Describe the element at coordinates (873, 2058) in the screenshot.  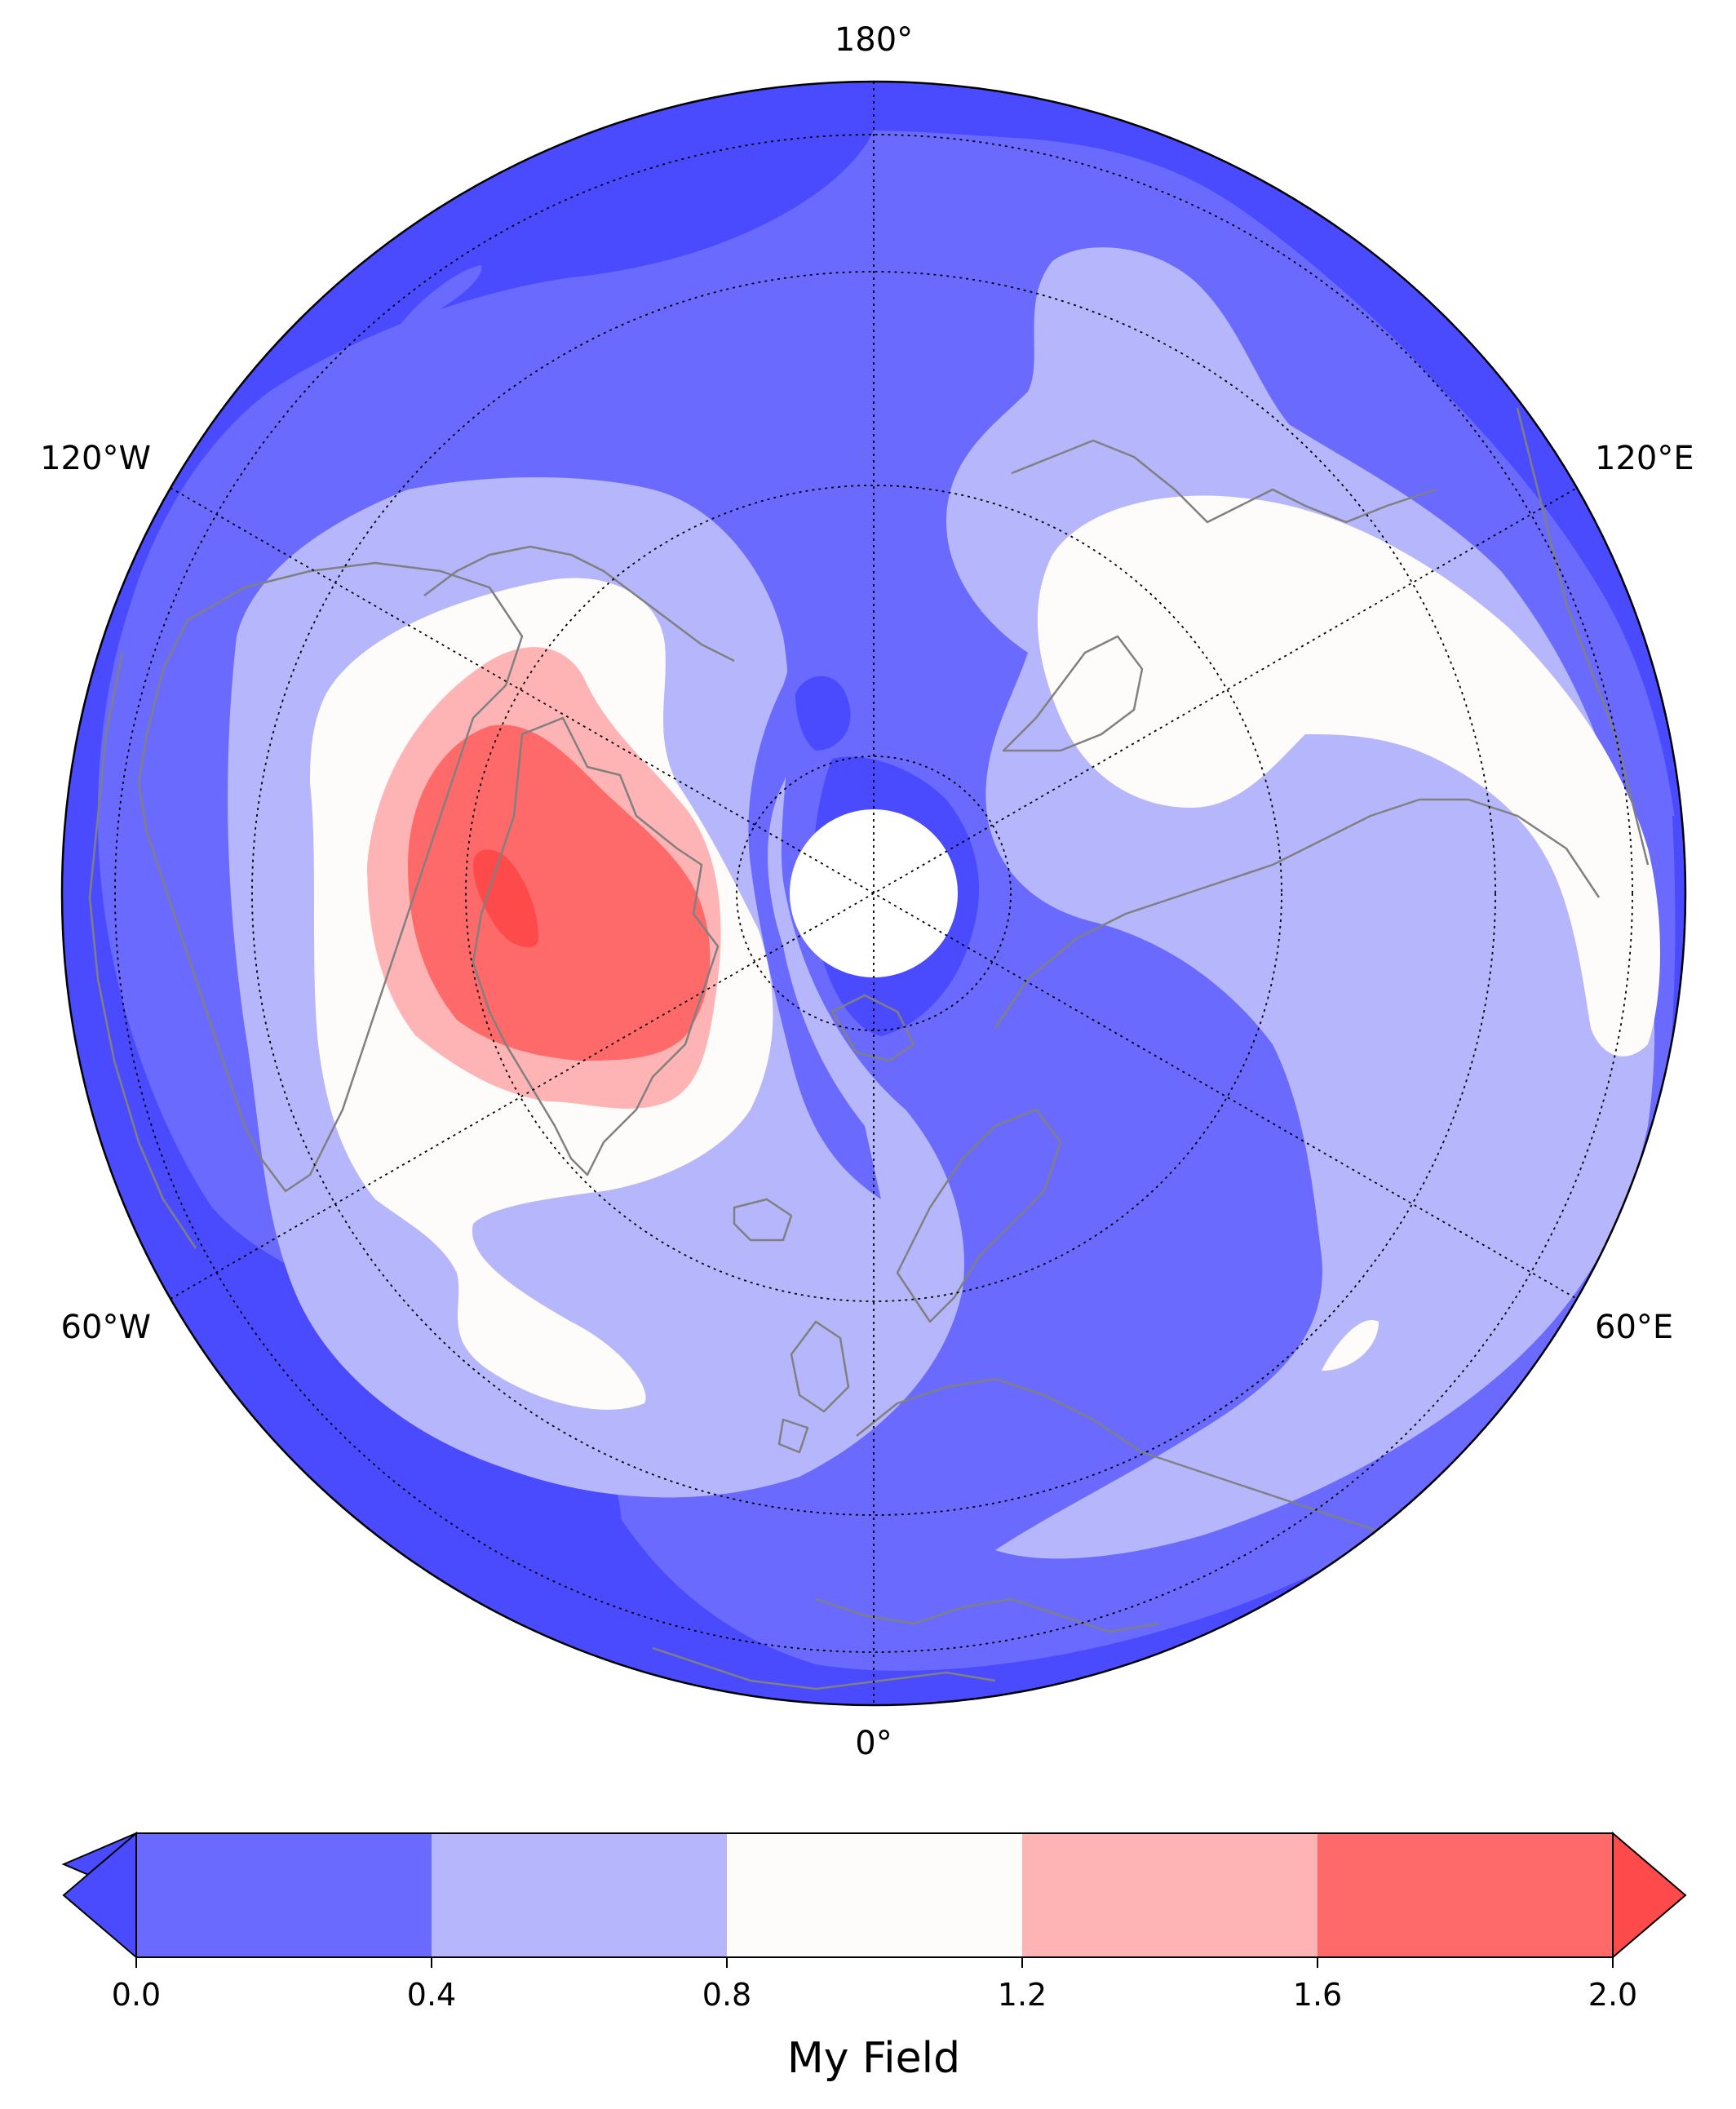
I see `colorbar-title: My Field` at that location.